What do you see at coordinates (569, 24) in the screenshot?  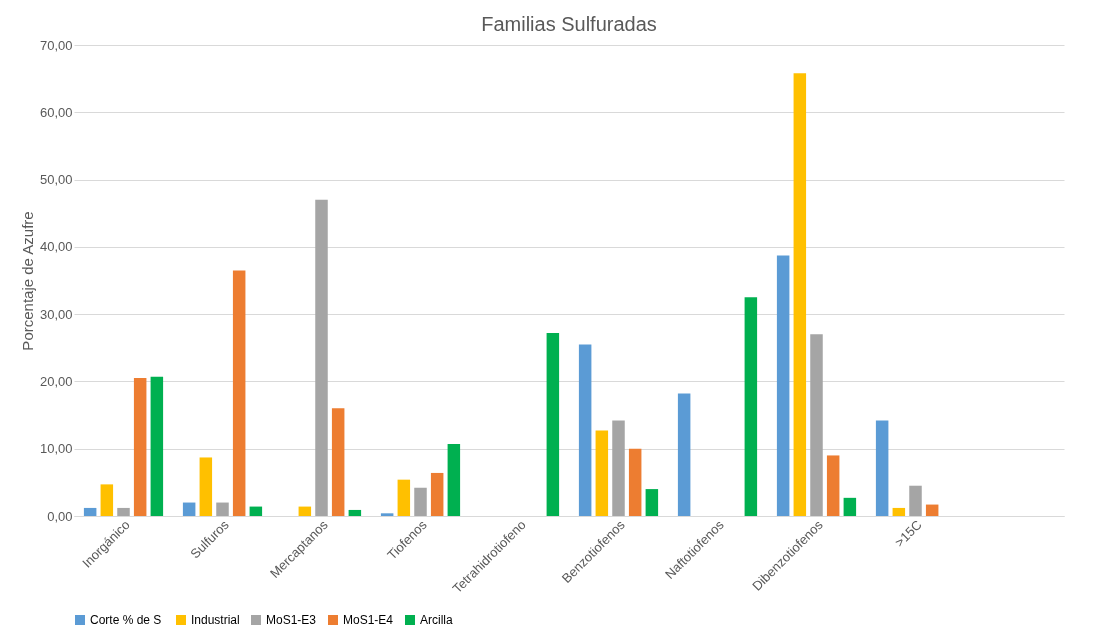 I see `chart-title: Familias Sulfuradas` at bounding box center [569, 24].